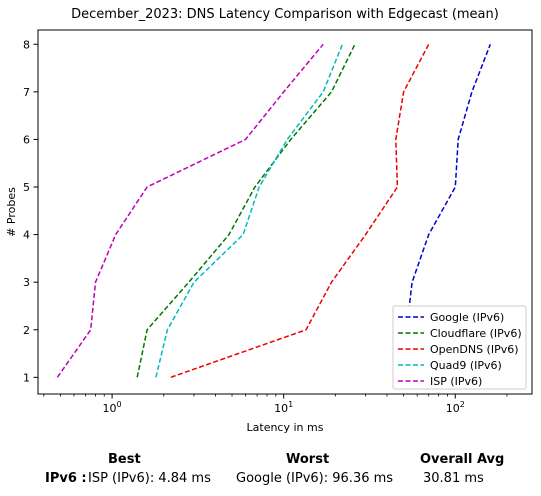  What do you see at coordinates (275, 395) in the screenshot?
I see `x-minor-ticks` at bounding box center [275, 395].